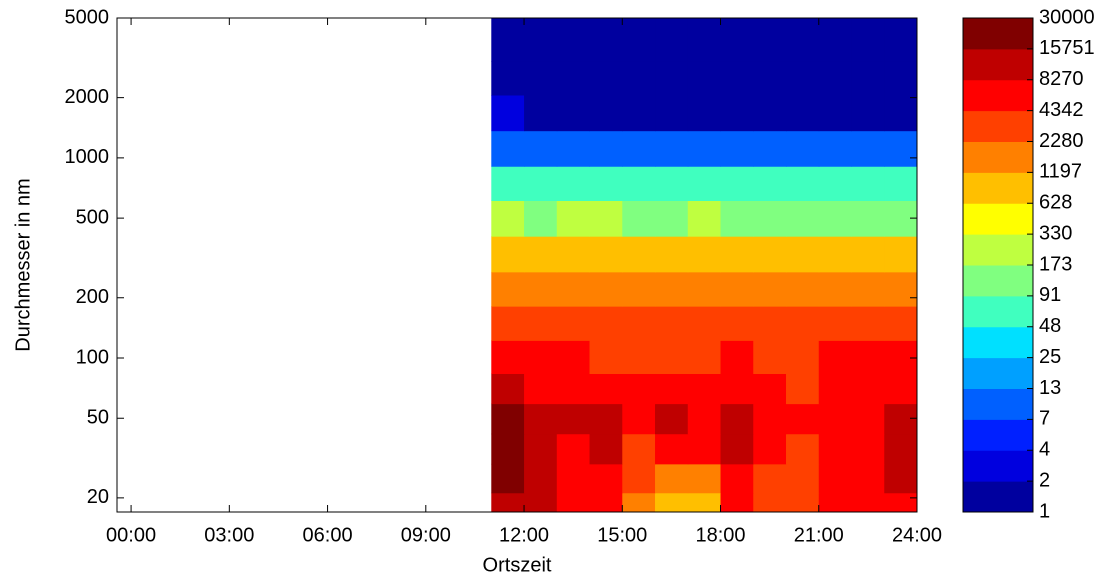 The width and height of the screenshot is (1120, 587). I want to click on y-tick-label: 50, so click(98, 418).